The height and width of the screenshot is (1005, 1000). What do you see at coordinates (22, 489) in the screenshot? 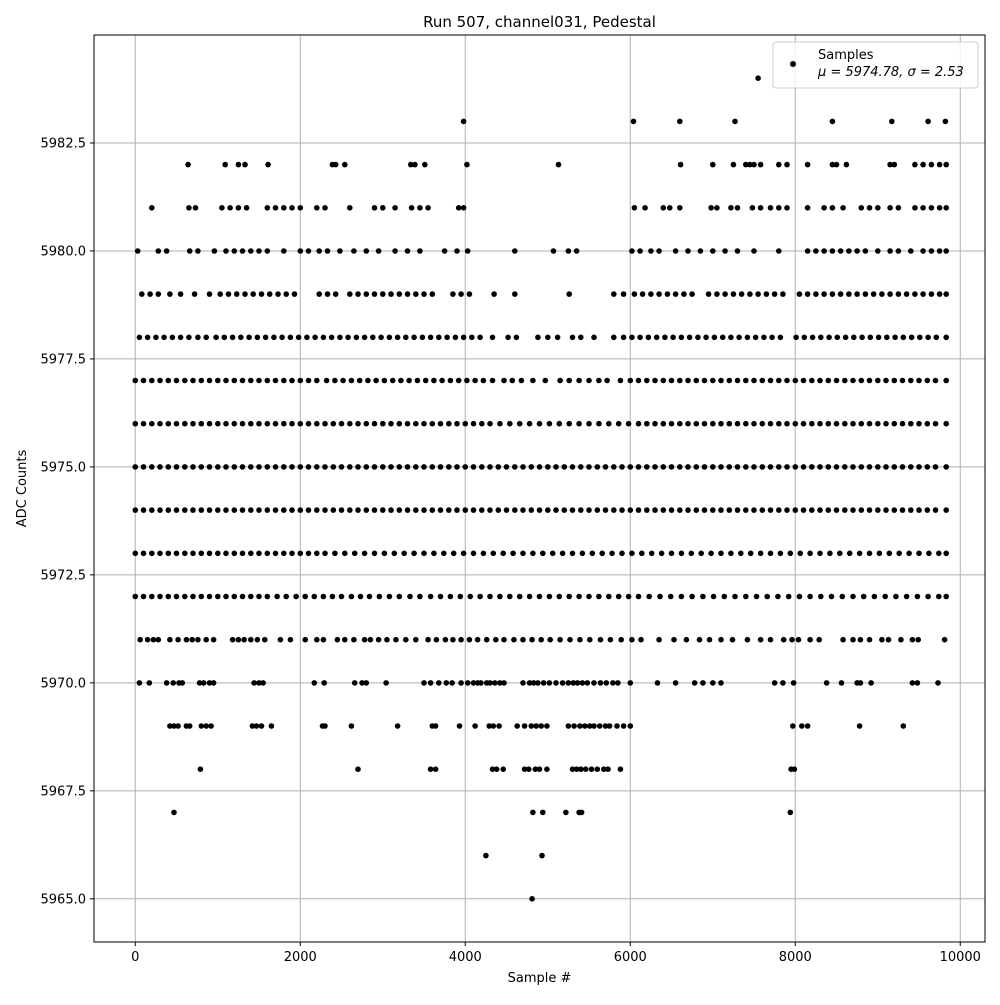
I see `y-axis-label: ADC Counts` at bounding box center [22, 489].